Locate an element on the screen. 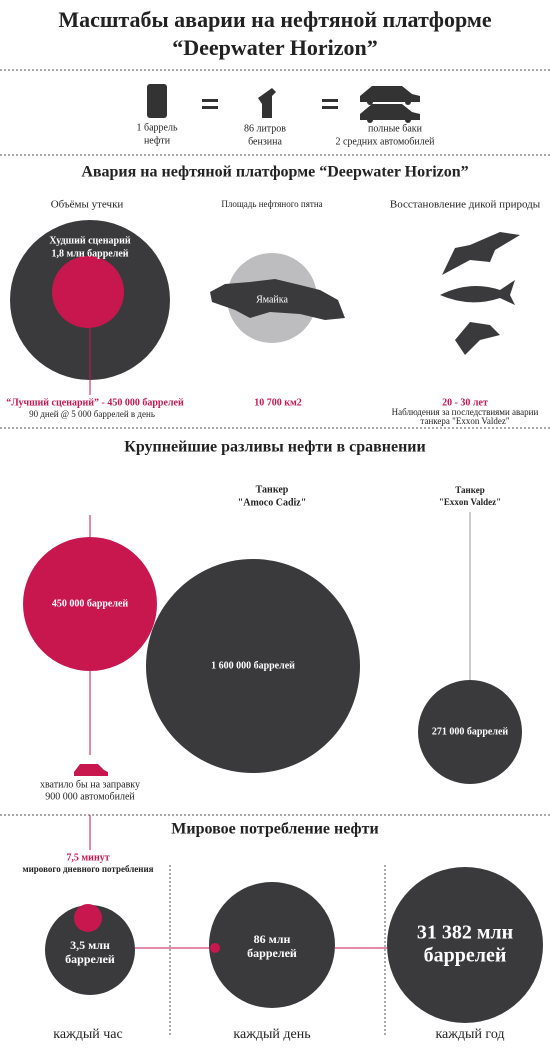 This screenshot has height=1050, width=550. consumption-value: 31 382 млн is located at coordinates (465, 933).